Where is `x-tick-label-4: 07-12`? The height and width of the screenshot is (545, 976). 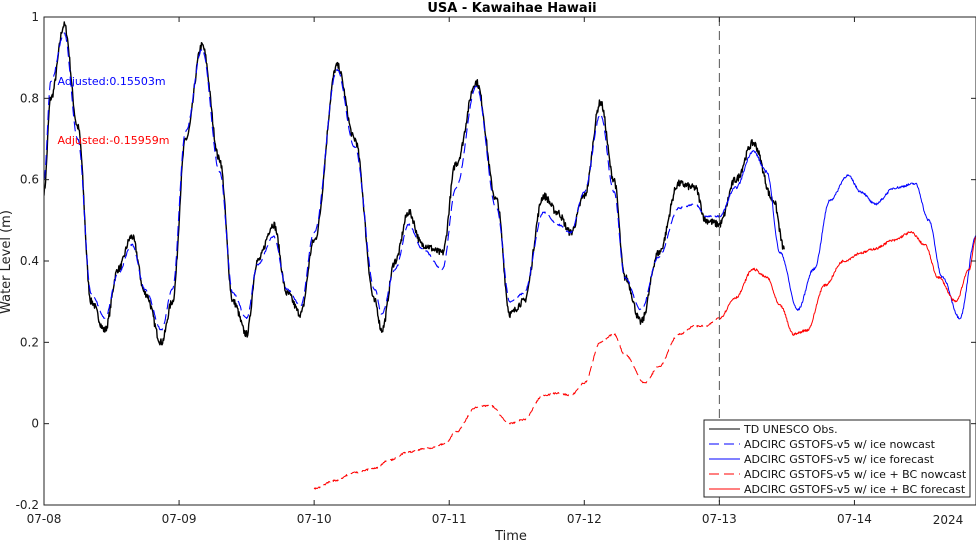
x-tick-label-4: 07-12 is located at coordinates (584, 519).